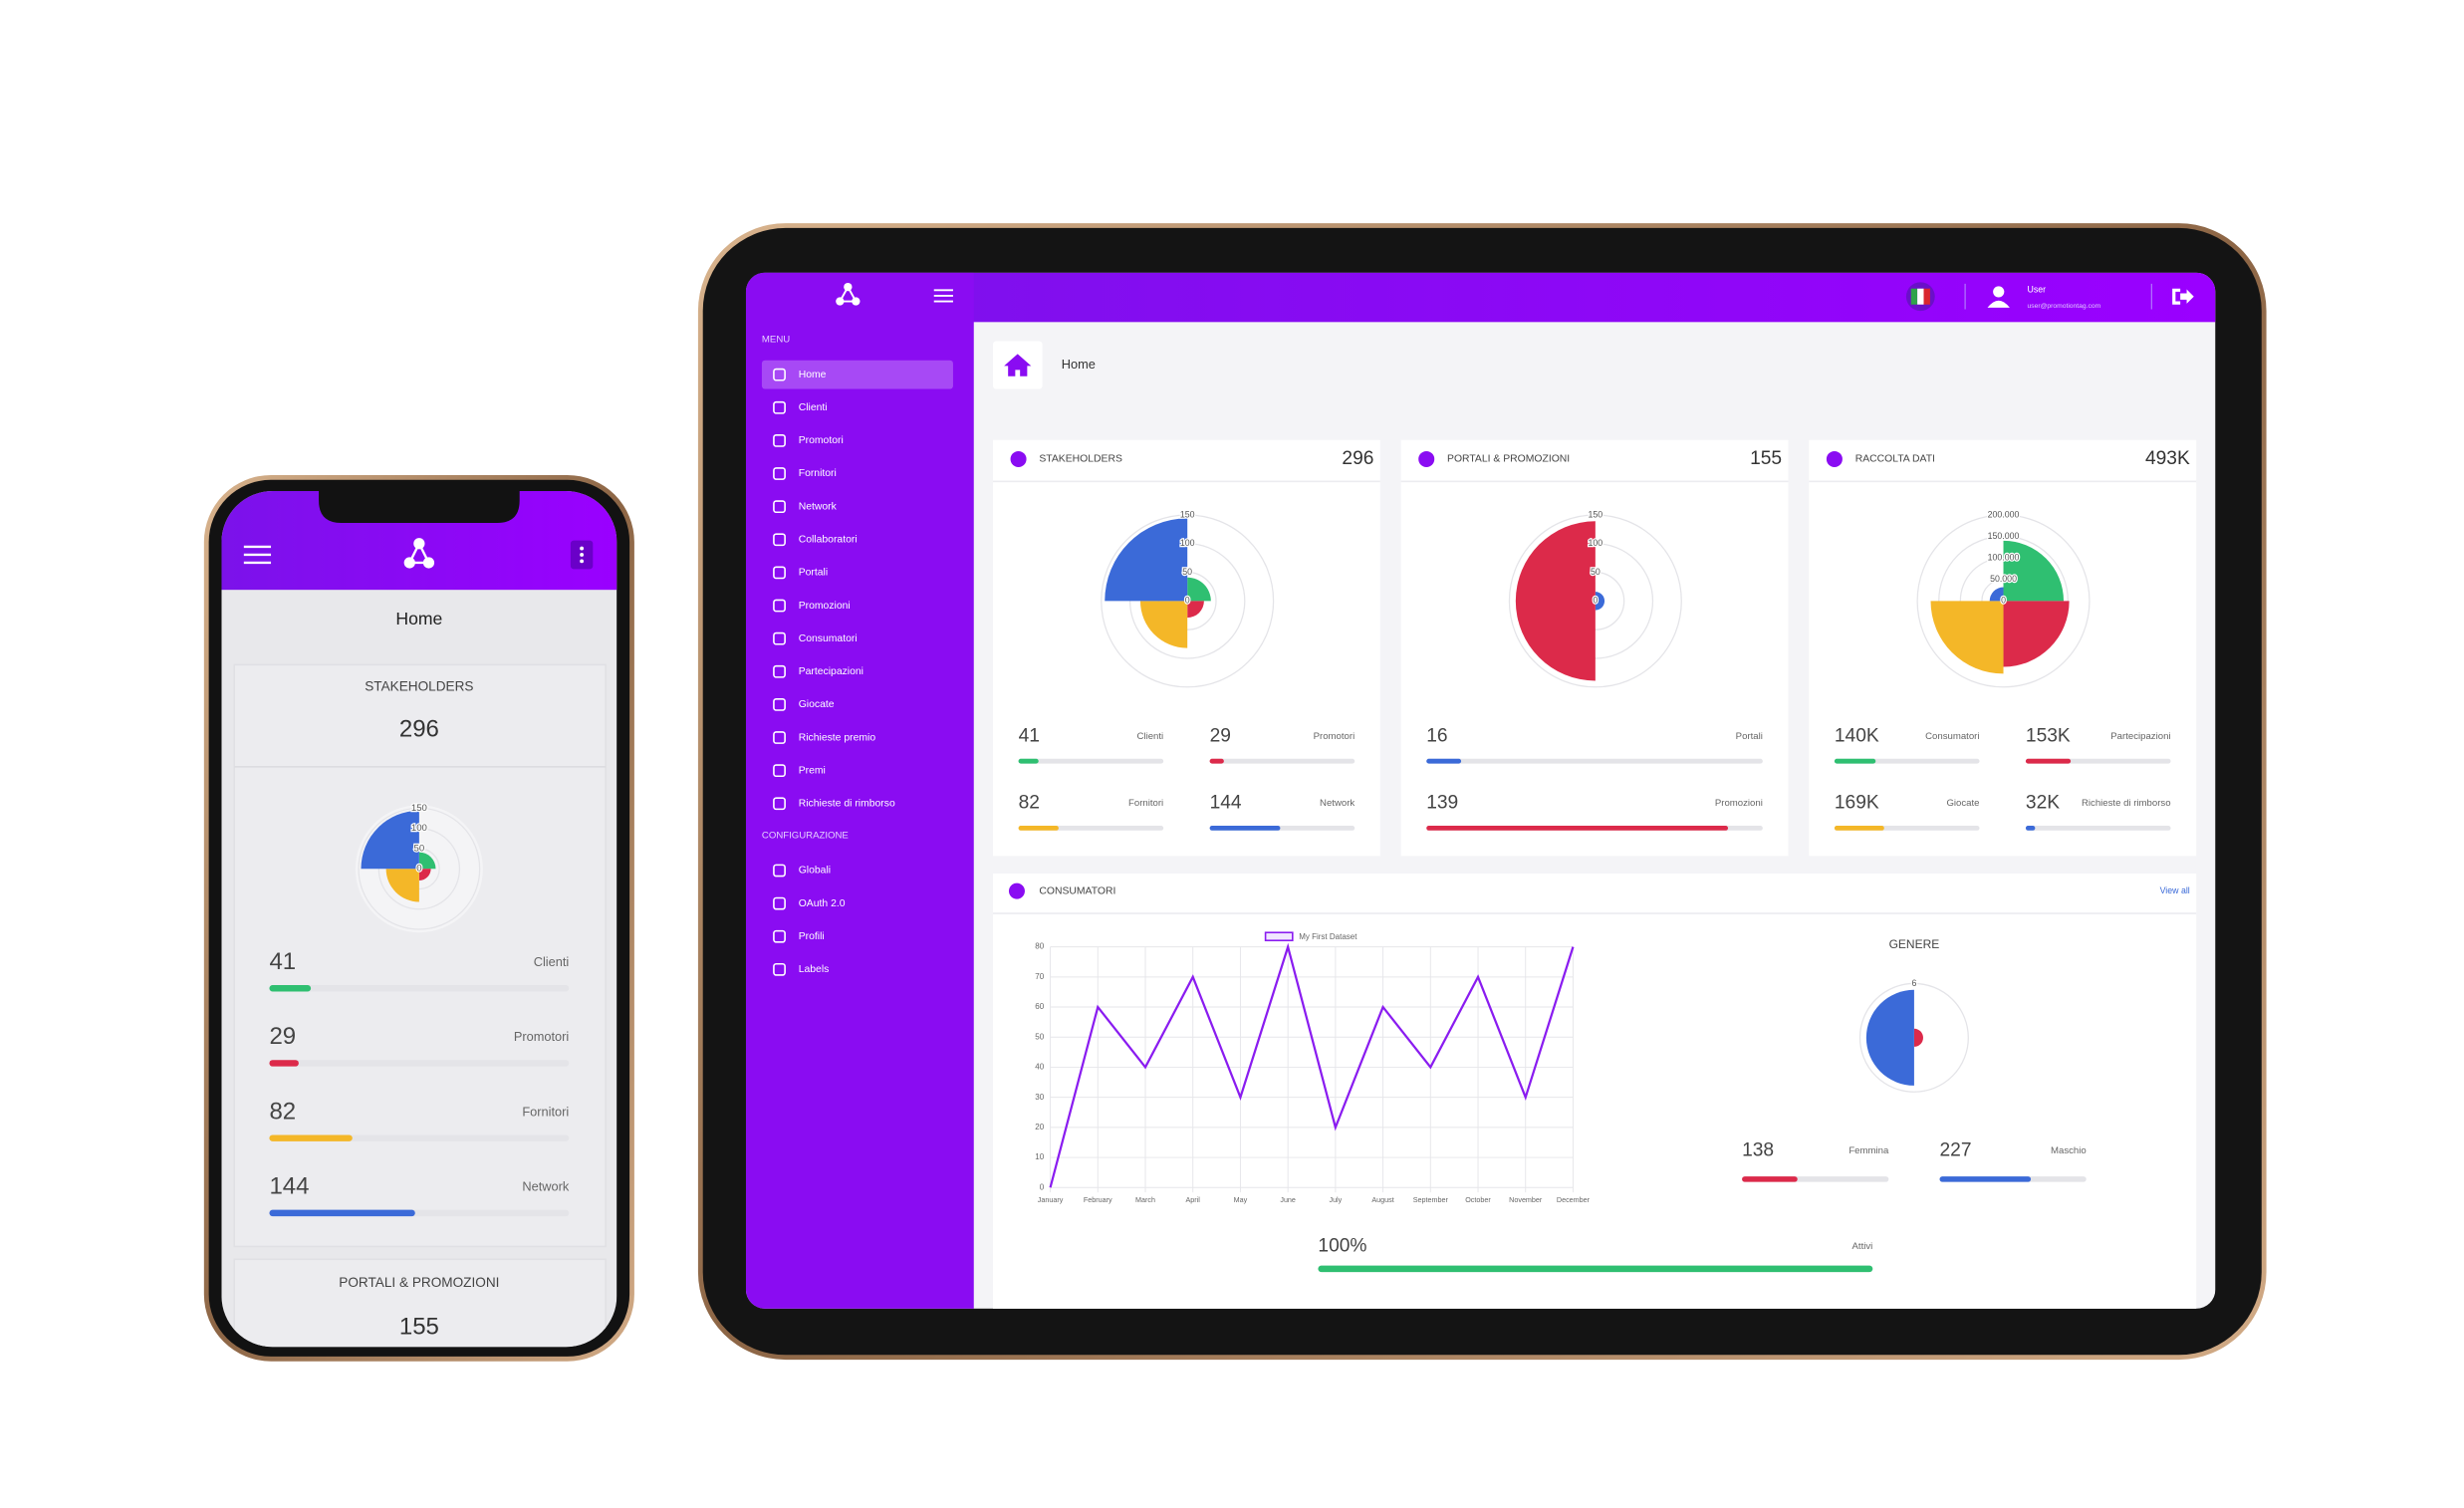  Describe the element at coordinates (828, 540) in the screenshot. I see `menu-item: Collaboratori` at that location.